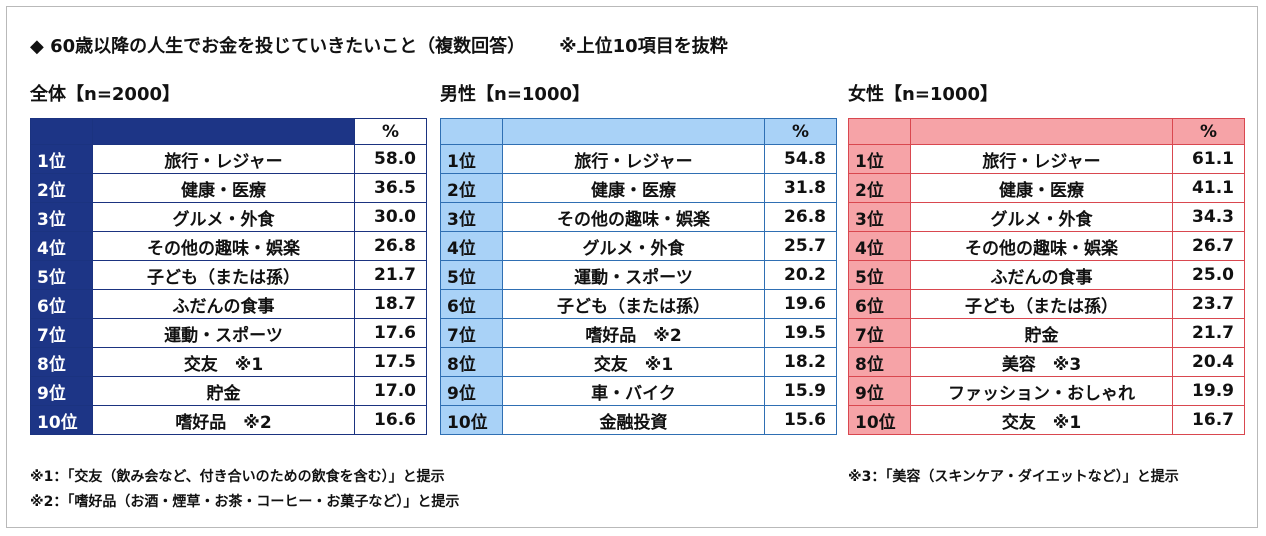 Image resolution: width=1266 pixels, height=536 pixels. Describe the element at coordinates (391, 304) in the screenshot. I see `value-cell: 18.7` at that location.